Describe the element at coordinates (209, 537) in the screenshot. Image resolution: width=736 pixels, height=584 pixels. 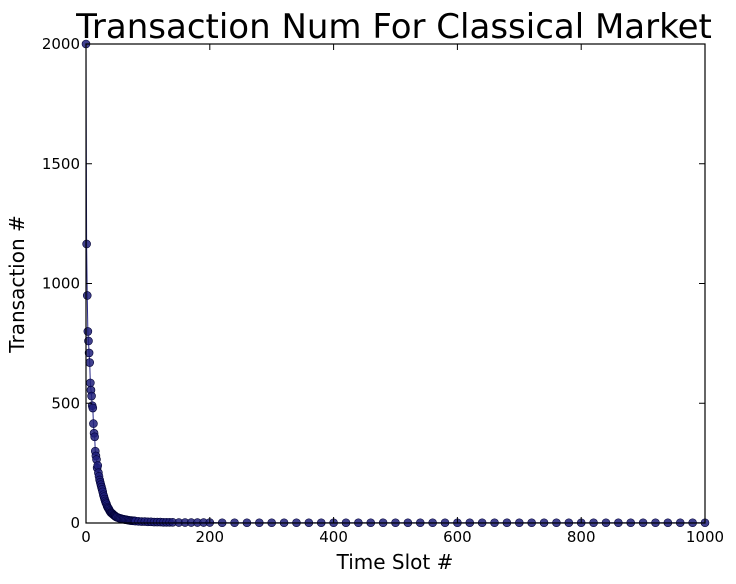
I see `x-tick-label: 200` at that location.